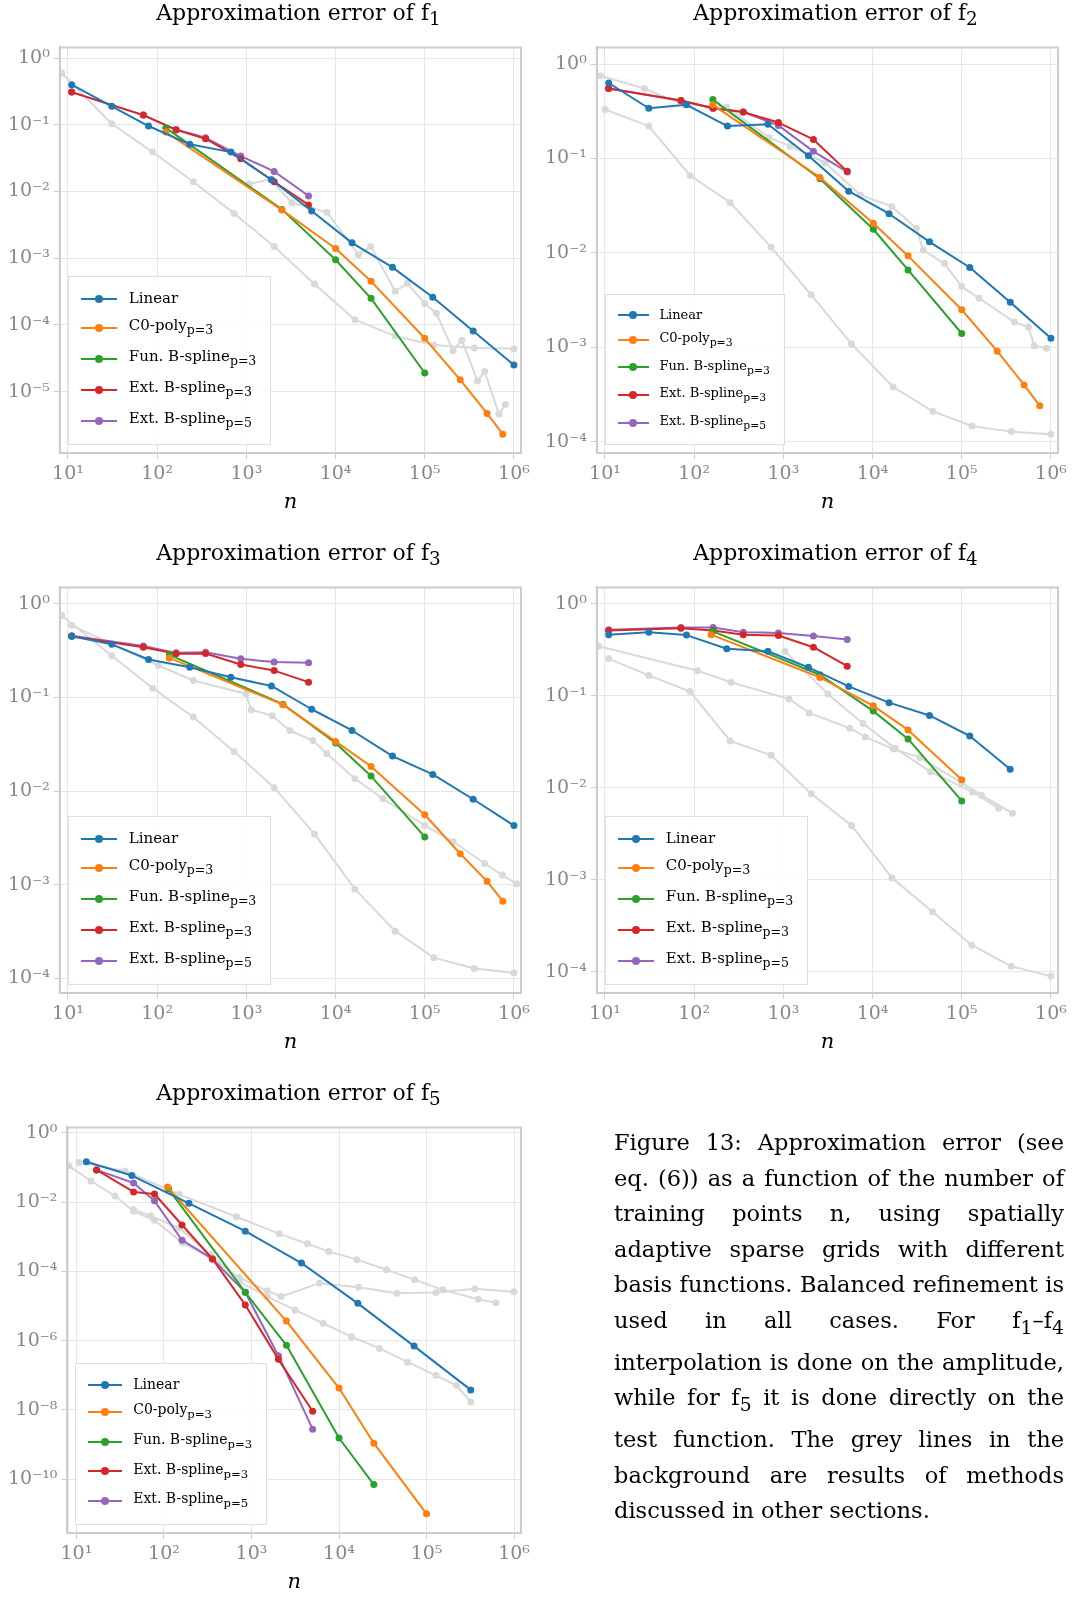 The image size is (1075, 1612). What do you see at coordinates (298, 1095) in the screenshot?
I see `chart-title: Approximation error of f$_{5}$` at bounding box center [298, 1095].